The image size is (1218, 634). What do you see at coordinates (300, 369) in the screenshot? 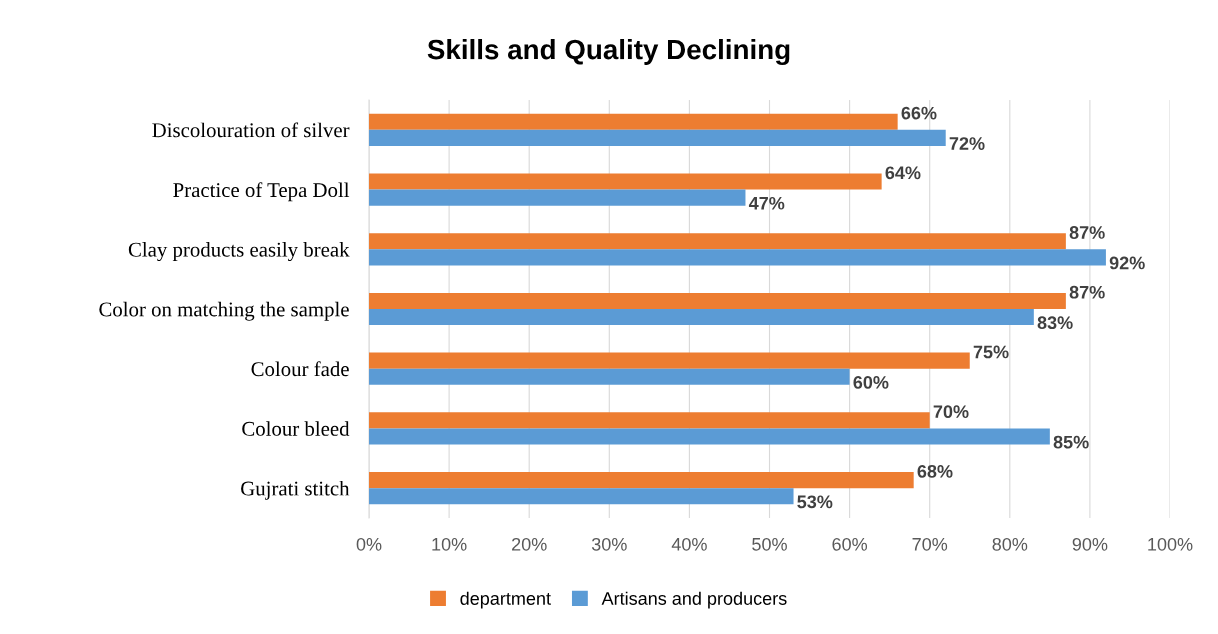
I see `y-tick-label: Colour fade` at bounding box center [300, 369].